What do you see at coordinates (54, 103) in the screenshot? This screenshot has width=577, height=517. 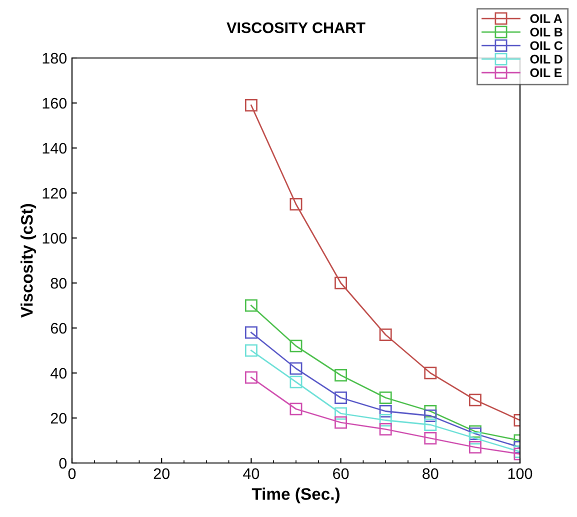 I see `y-tick-label: 160` at bounding box center [54, 103].